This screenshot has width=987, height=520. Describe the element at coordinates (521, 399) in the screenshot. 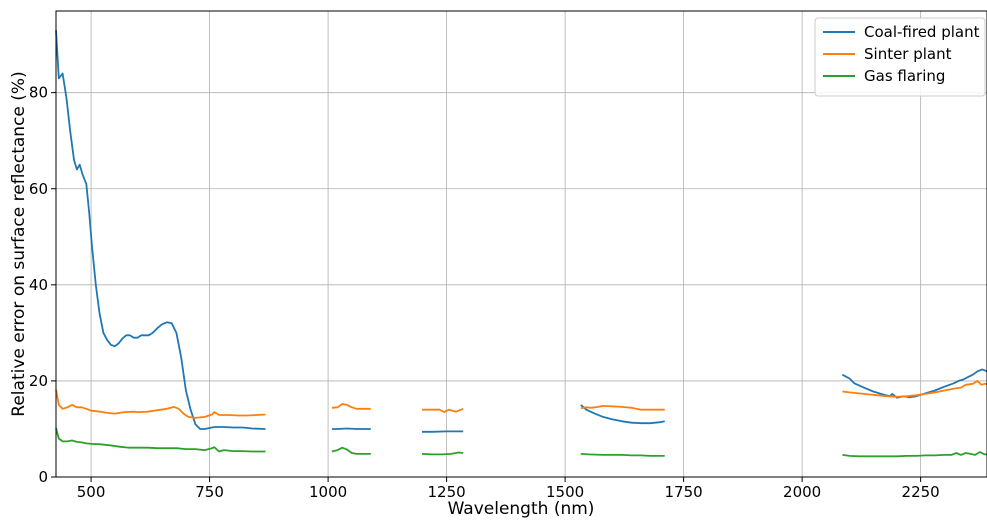

I see `series-sinter-plant` at that location.